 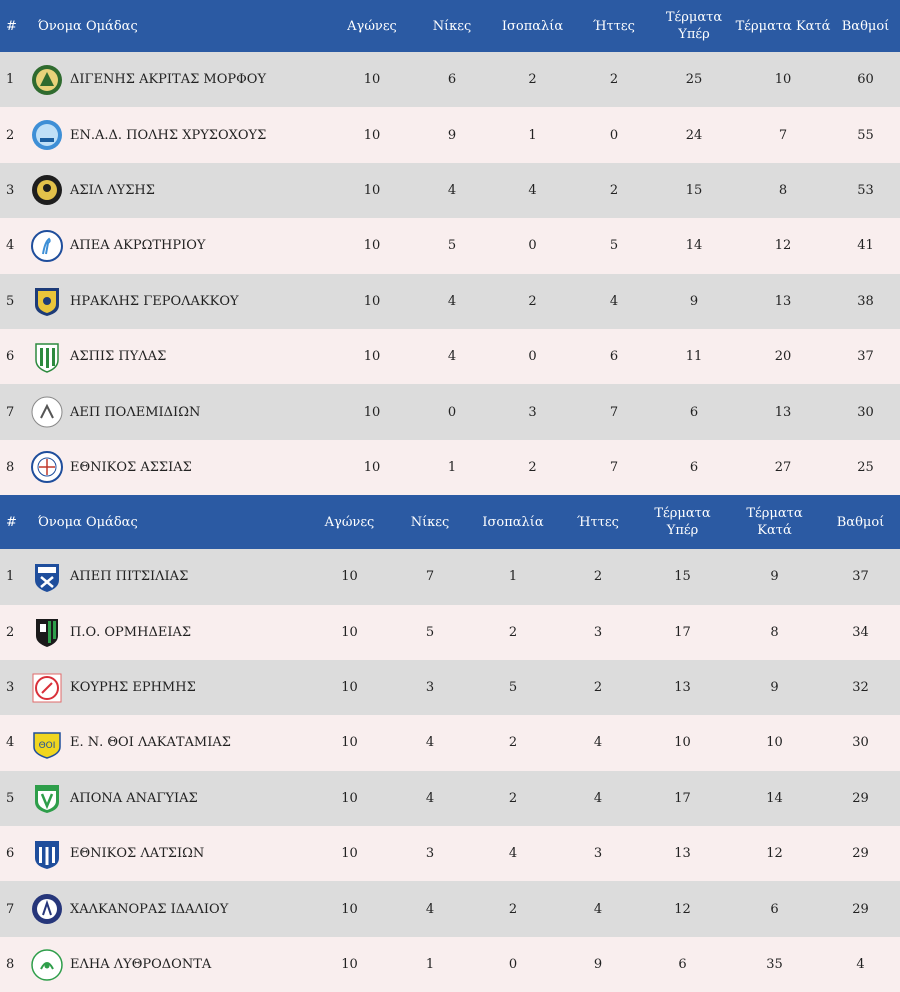 I want to click on cell-goals-against: 8, so click(x=774, y=632).